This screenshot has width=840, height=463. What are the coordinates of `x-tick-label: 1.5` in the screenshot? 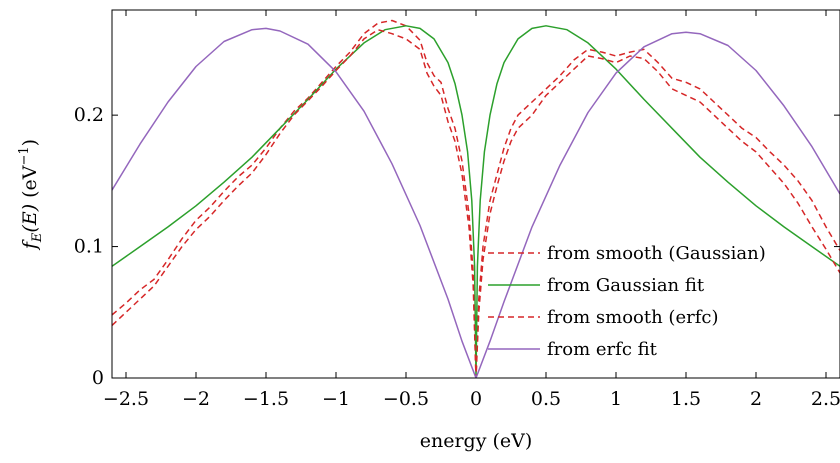 It's located at (686, 399).